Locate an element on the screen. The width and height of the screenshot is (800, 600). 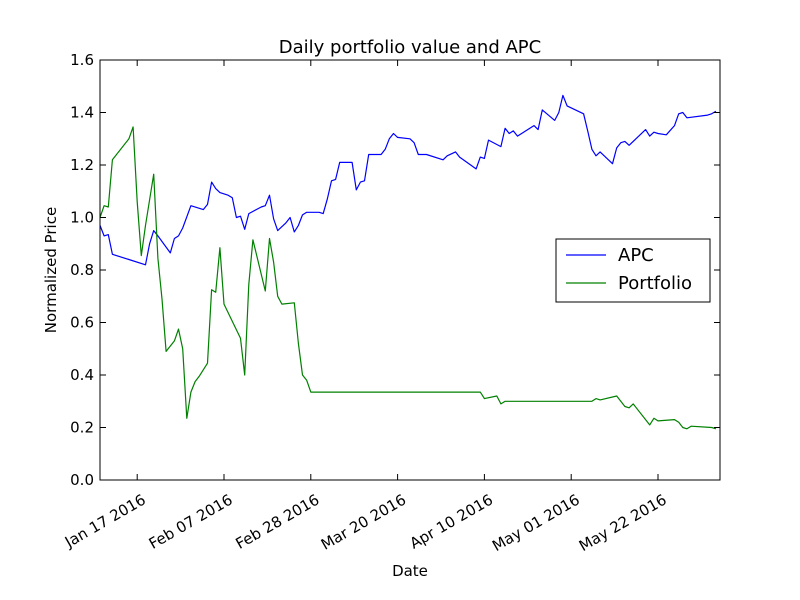
y-tick-label: 0.8 is located at coordinates (82, 270).